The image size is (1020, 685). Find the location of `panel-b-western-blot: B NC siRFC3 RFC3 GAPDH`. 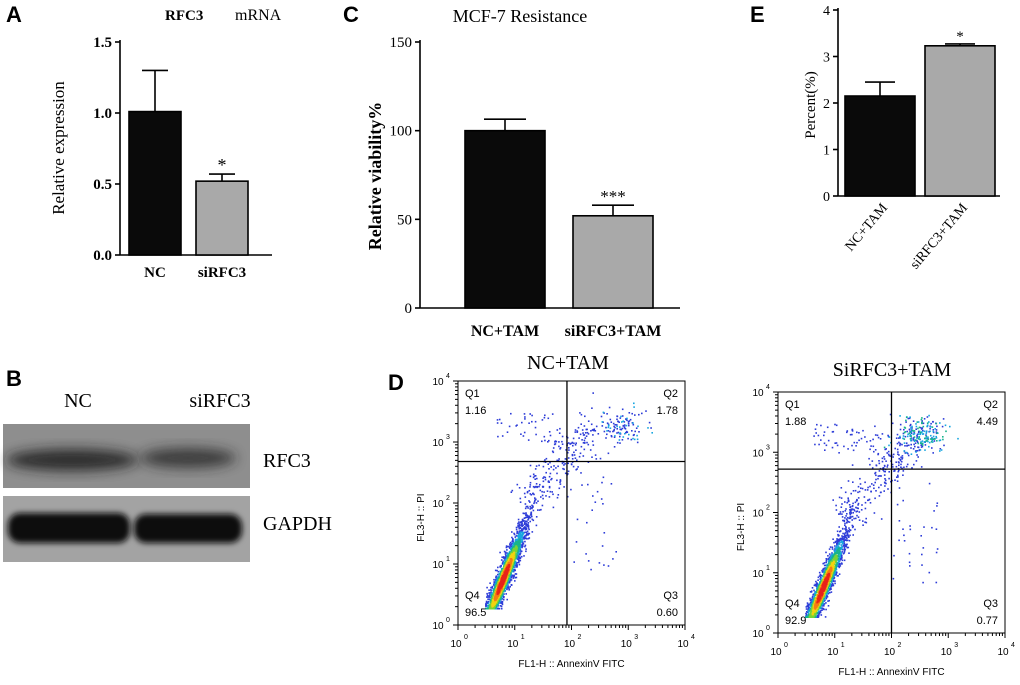

panel-b-western-blot: B NC siRFC3 RFC3 GAPDH is located at coordinates (167, 464).